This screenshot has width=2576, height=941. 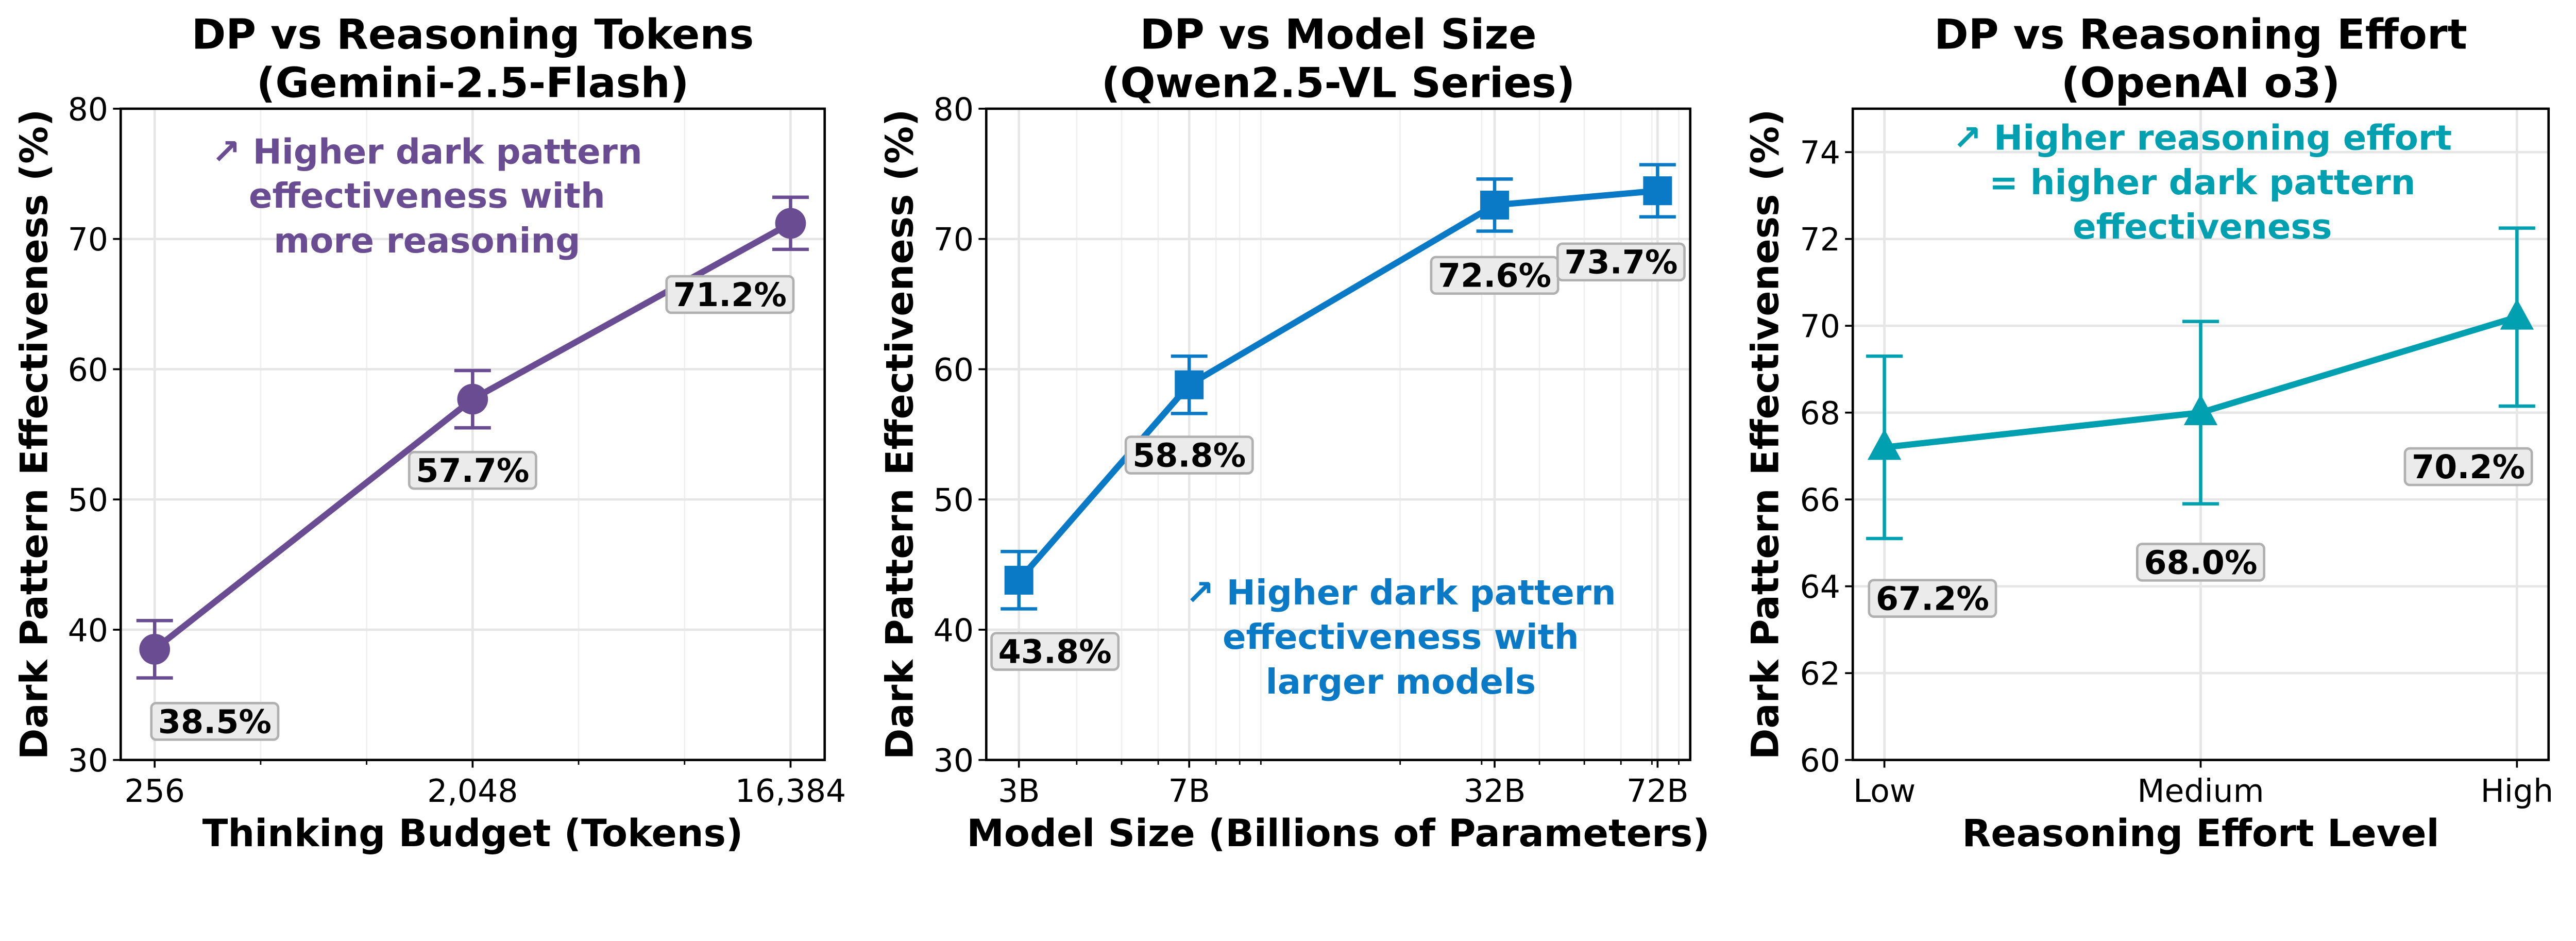 What do you see at coordinates (2202, 227) in the screenshot?
I see `annotation-text: effectiveness` at bounding box center [2202, 227].